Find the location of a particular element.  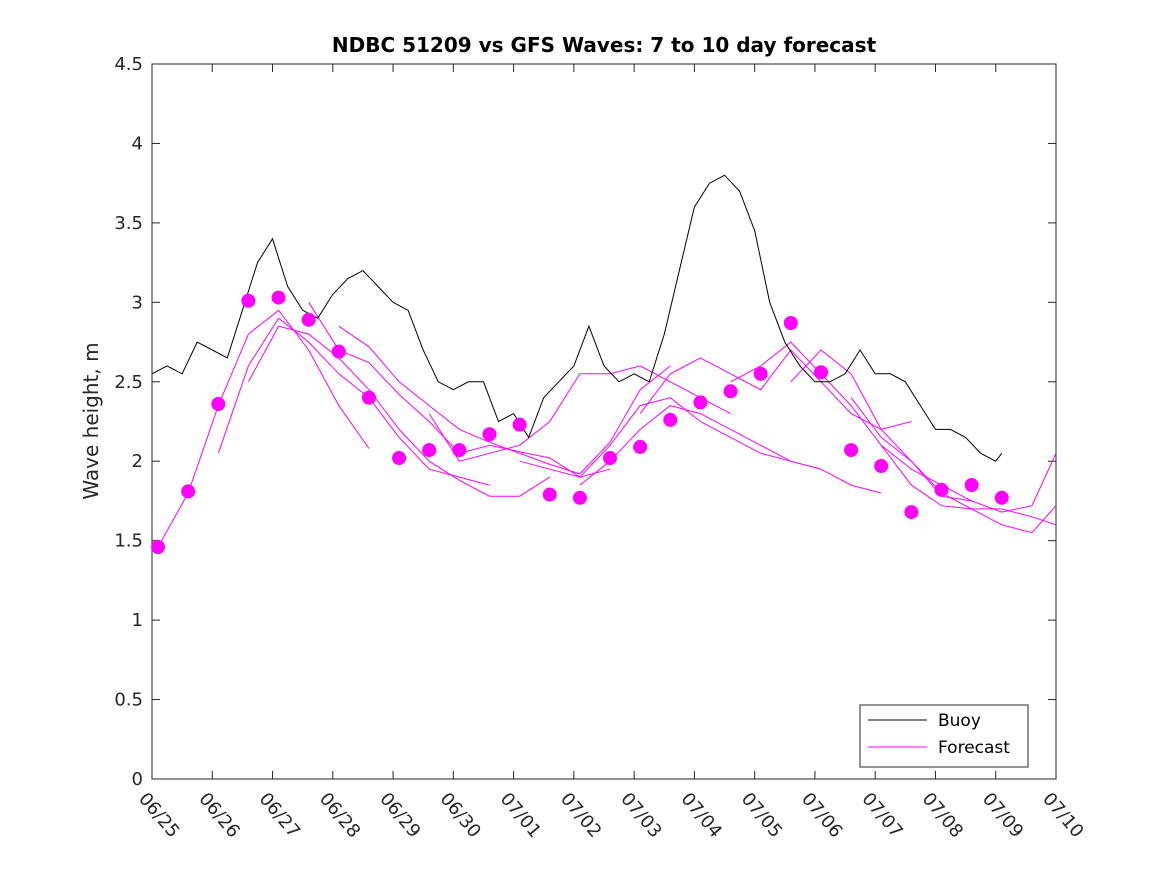

legend-box is located at coordinates (944, 736).